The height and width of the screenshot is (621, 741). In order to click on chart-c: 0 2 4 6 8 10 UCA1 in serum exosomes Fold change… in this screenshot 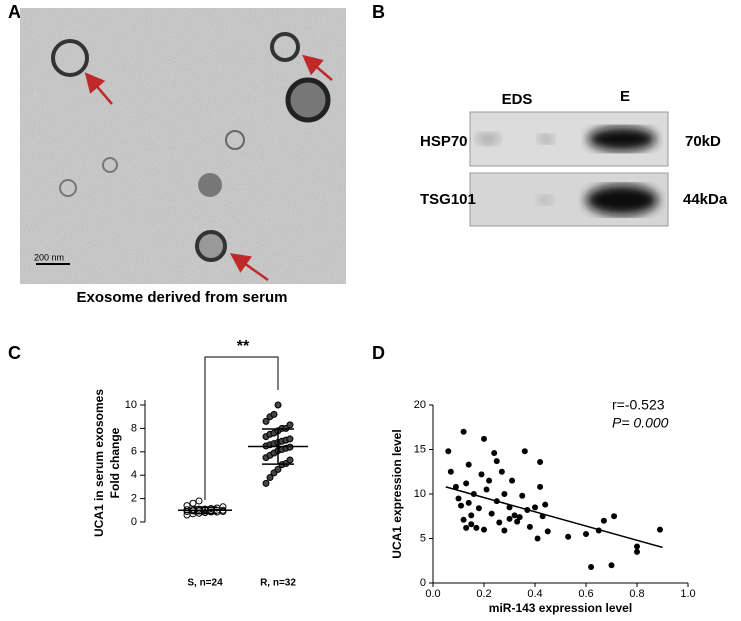, I will do `click(200, 489)`.